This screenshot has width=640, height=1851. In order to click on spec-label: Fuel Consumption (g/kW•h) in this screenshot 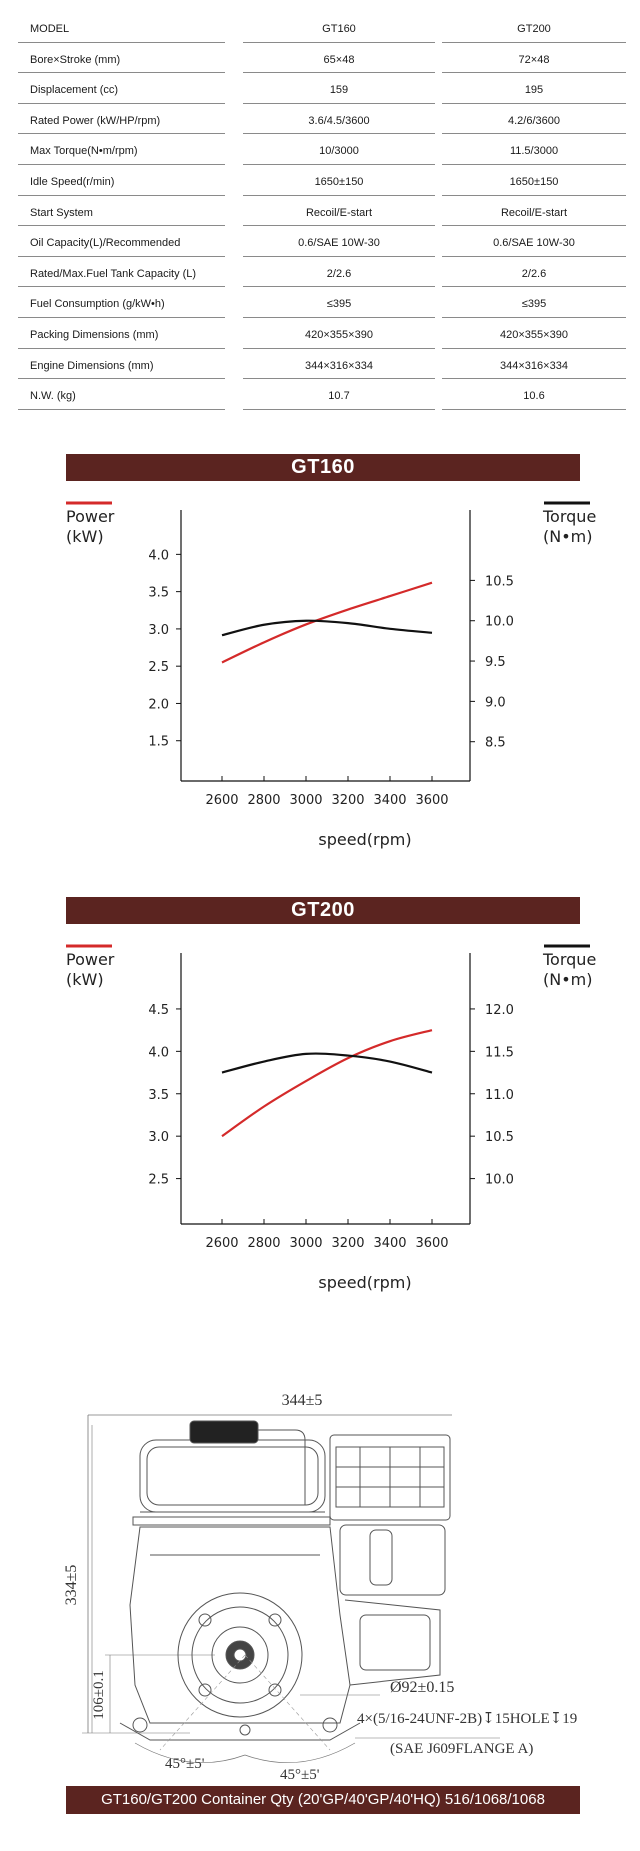, I will do `click(97, 304)`.